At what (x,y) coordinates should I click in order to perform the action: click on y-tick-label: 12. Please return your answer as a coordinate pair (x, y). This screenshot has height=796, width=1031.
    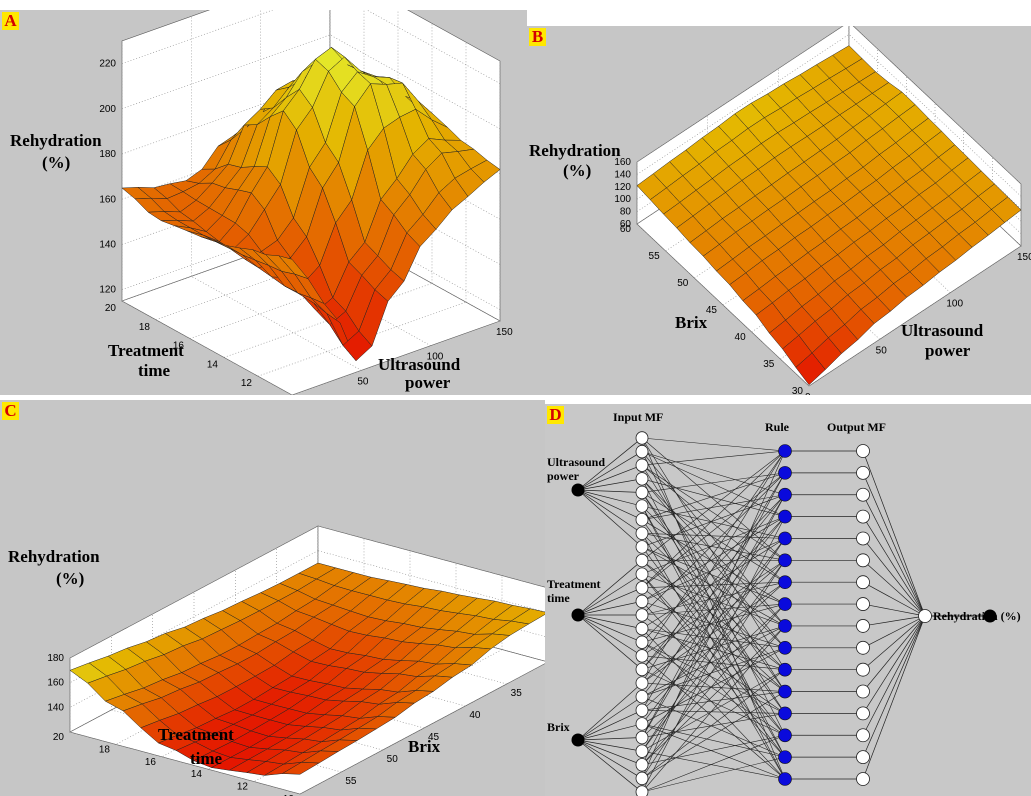
    Looking at the image, I should click on (247, 383).